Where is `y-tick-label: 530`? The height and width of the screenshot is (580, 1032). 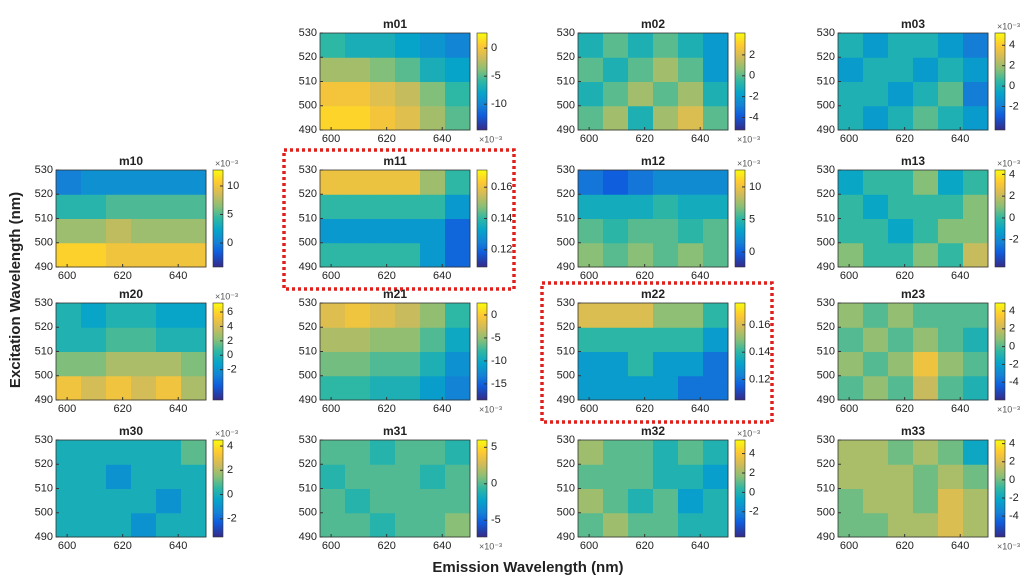
y-tick-label: 530 is located at coordinates (826, 33).